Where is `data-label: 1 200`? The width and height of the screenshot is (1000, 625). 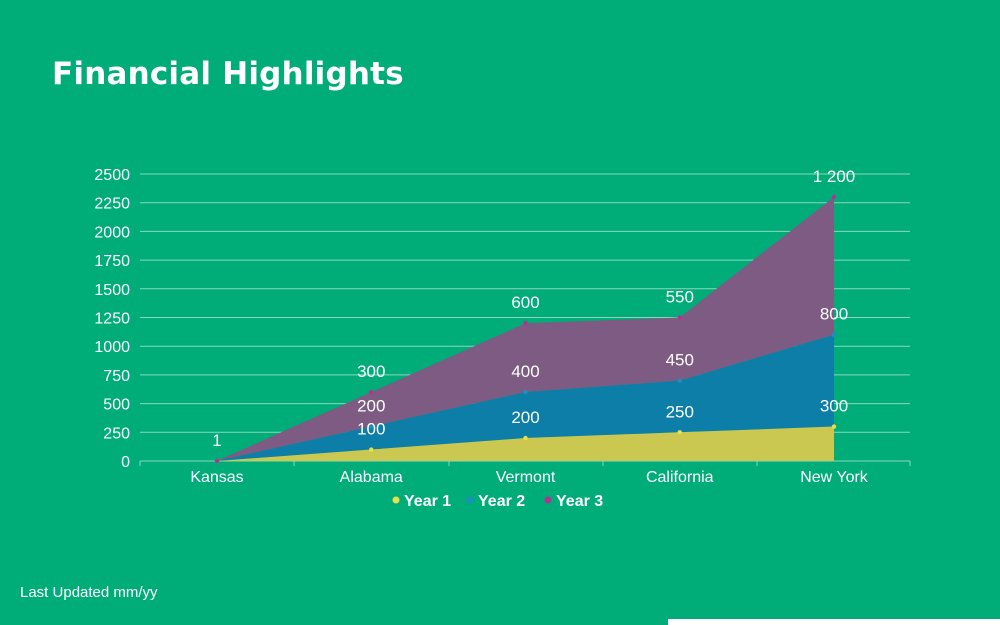 data-label: 1 200 is located at coordinates (834, 176).